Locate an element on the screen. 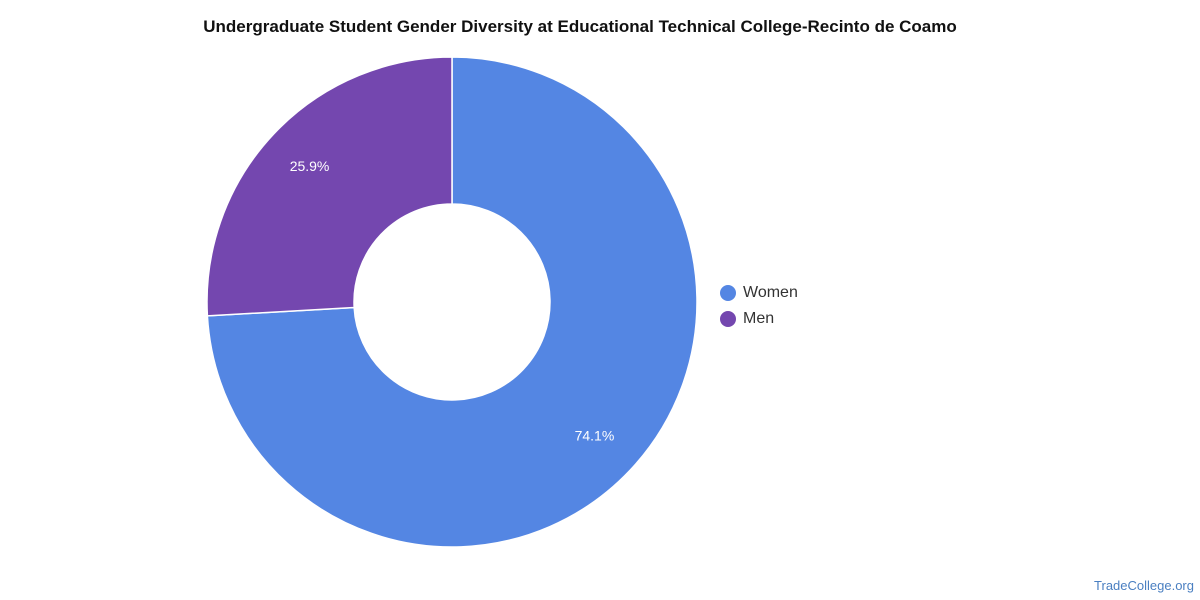 This screenshot has width=1200, height=600. legend-swatch-men is located at coordinates (728, 319).